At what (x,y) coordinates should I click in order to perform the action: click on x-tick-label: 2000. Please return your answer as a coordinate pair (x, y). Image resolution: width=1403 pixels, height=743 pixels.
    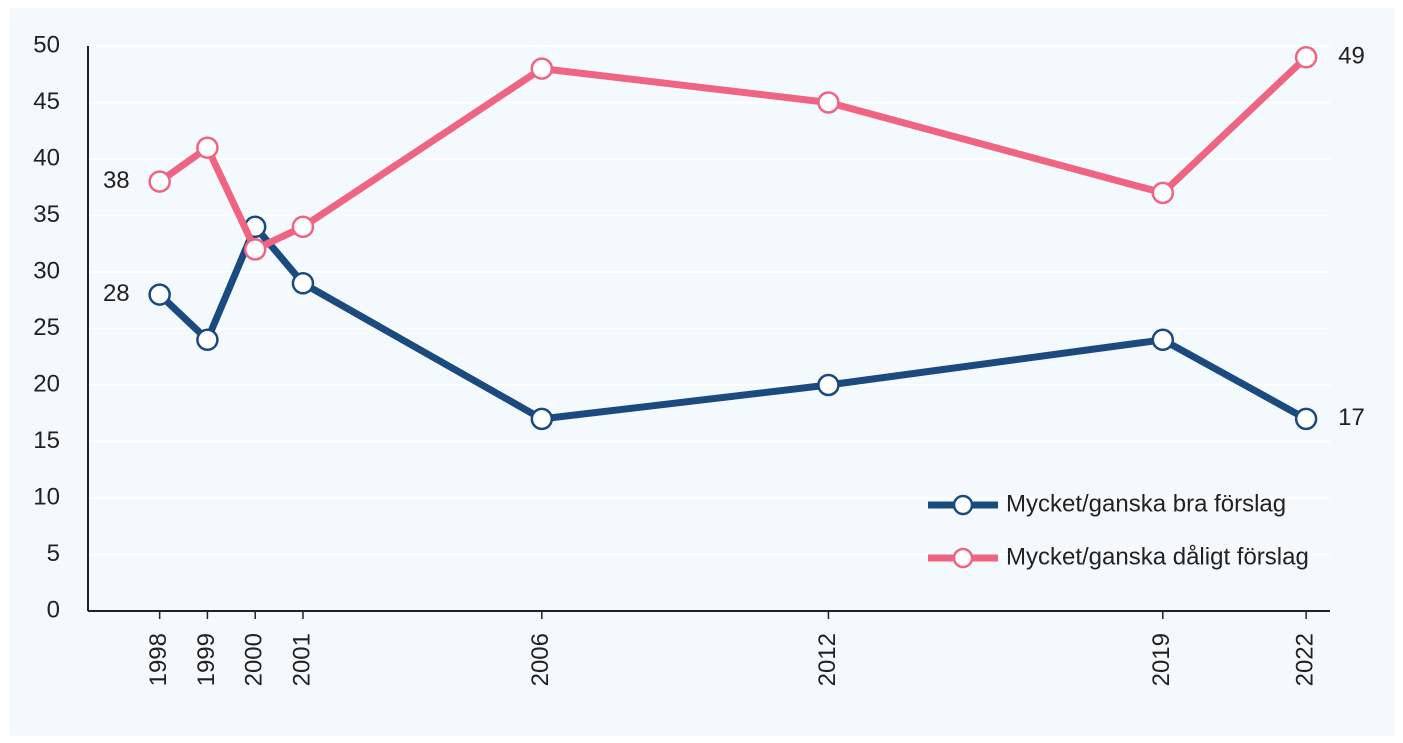
    Looking at the image, I should click on (254, 659).